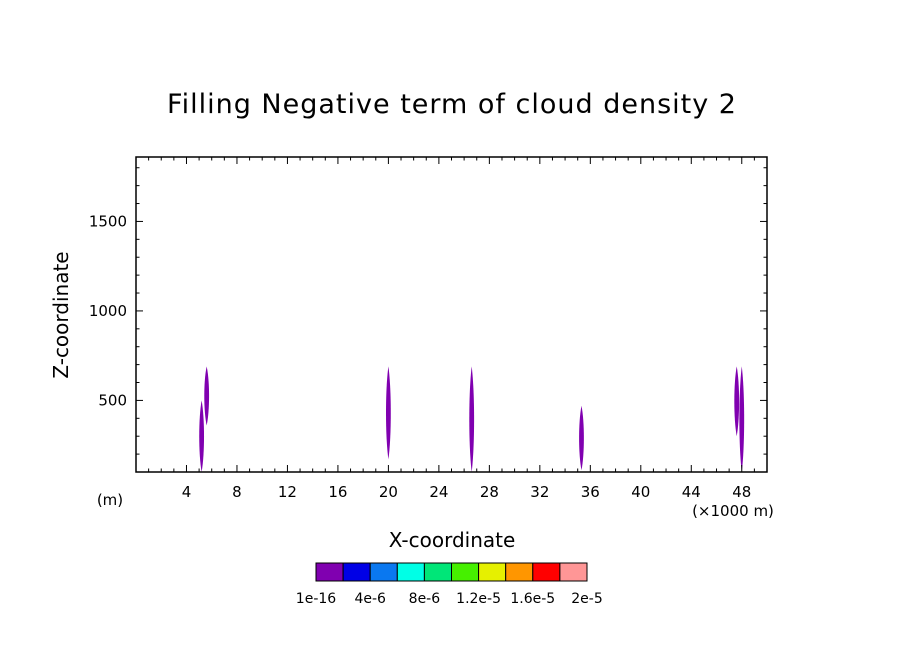 This screenshot has width=904, height=658. Describe the element at coordinates (640, 492) in the screenshot. I see `x-tick-label-9: 40` at that location.